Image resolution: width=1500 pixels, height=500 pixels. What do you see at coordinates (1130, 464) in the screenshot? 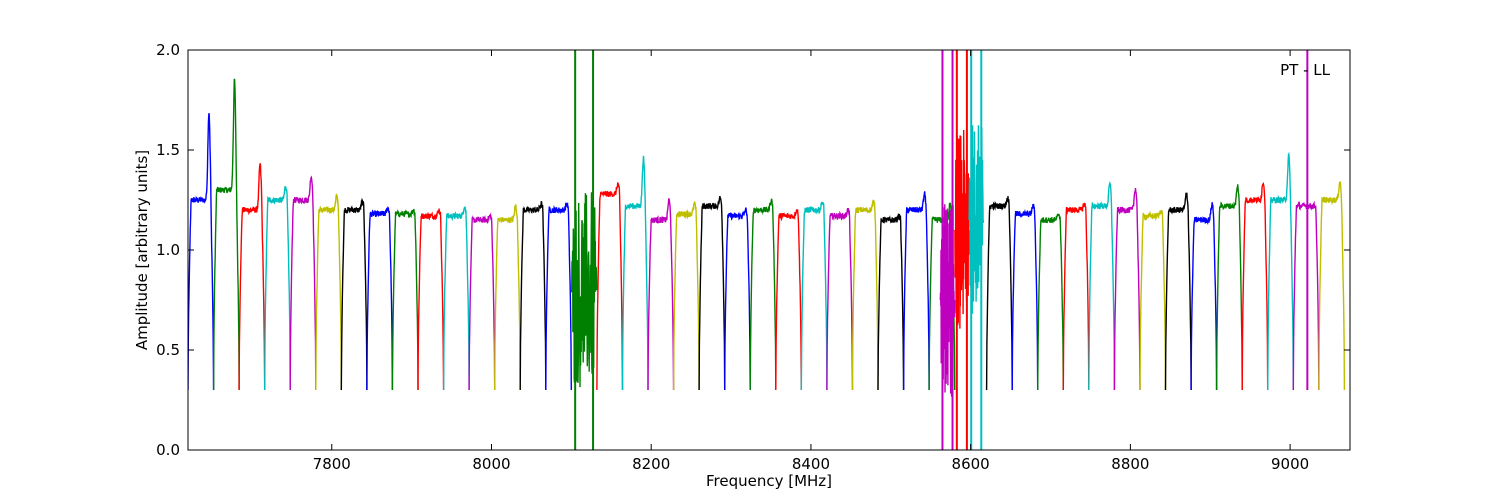
I see `x-tick-label: 8800` at bounding box center [1130, 464].